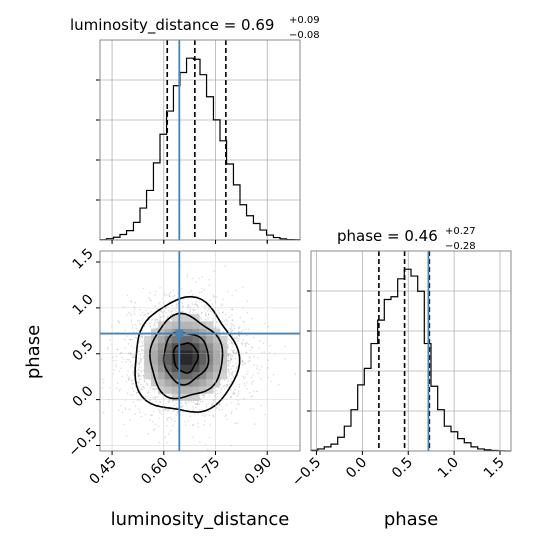 The height and width of the screenshot is (550, 550). Describe the element at coordinates (195, 28) in the screenshot. I see `title-luminosity-distance: luminosity_distance = 0.69 +0.09 −0.08` at that location.